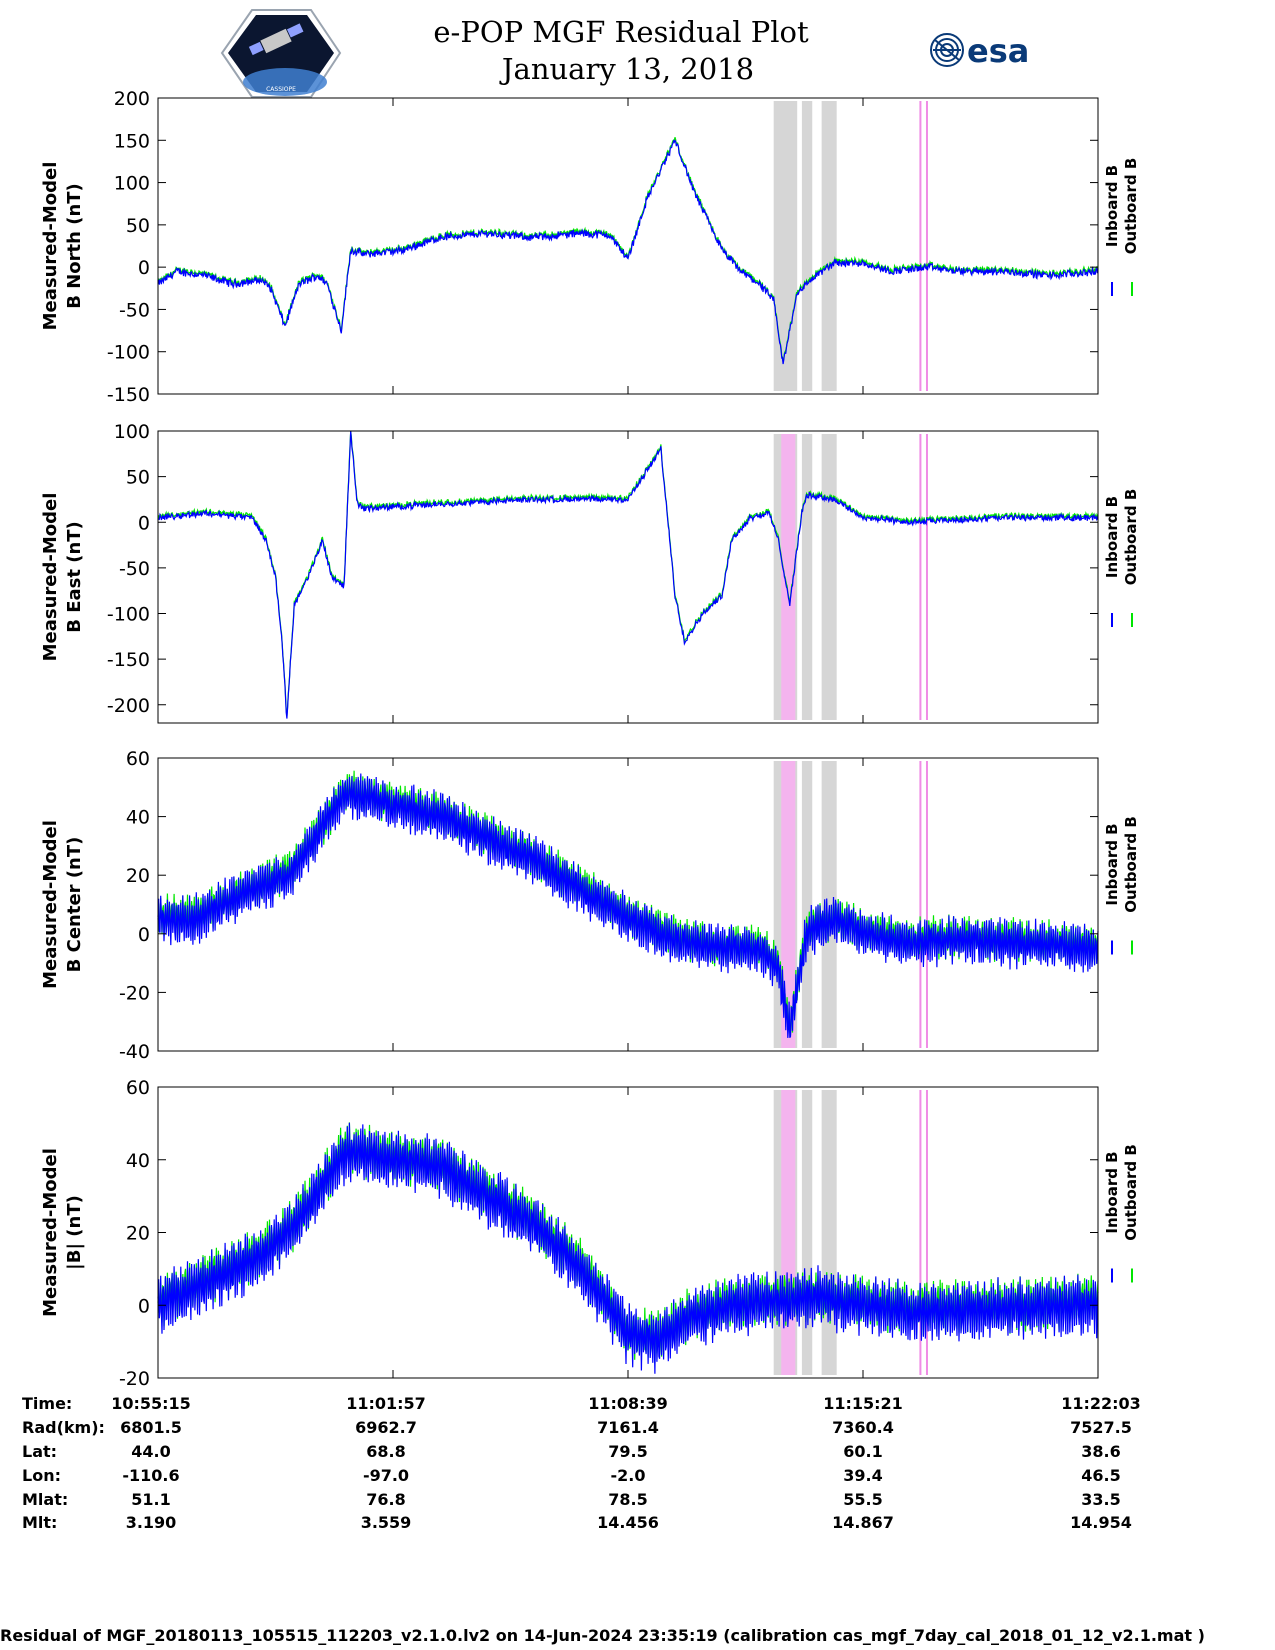  What do you see at coordinates (863, 1427) in the screenshot?
I see `table-cell: 7360.4` at bounding box center [863, 1427].